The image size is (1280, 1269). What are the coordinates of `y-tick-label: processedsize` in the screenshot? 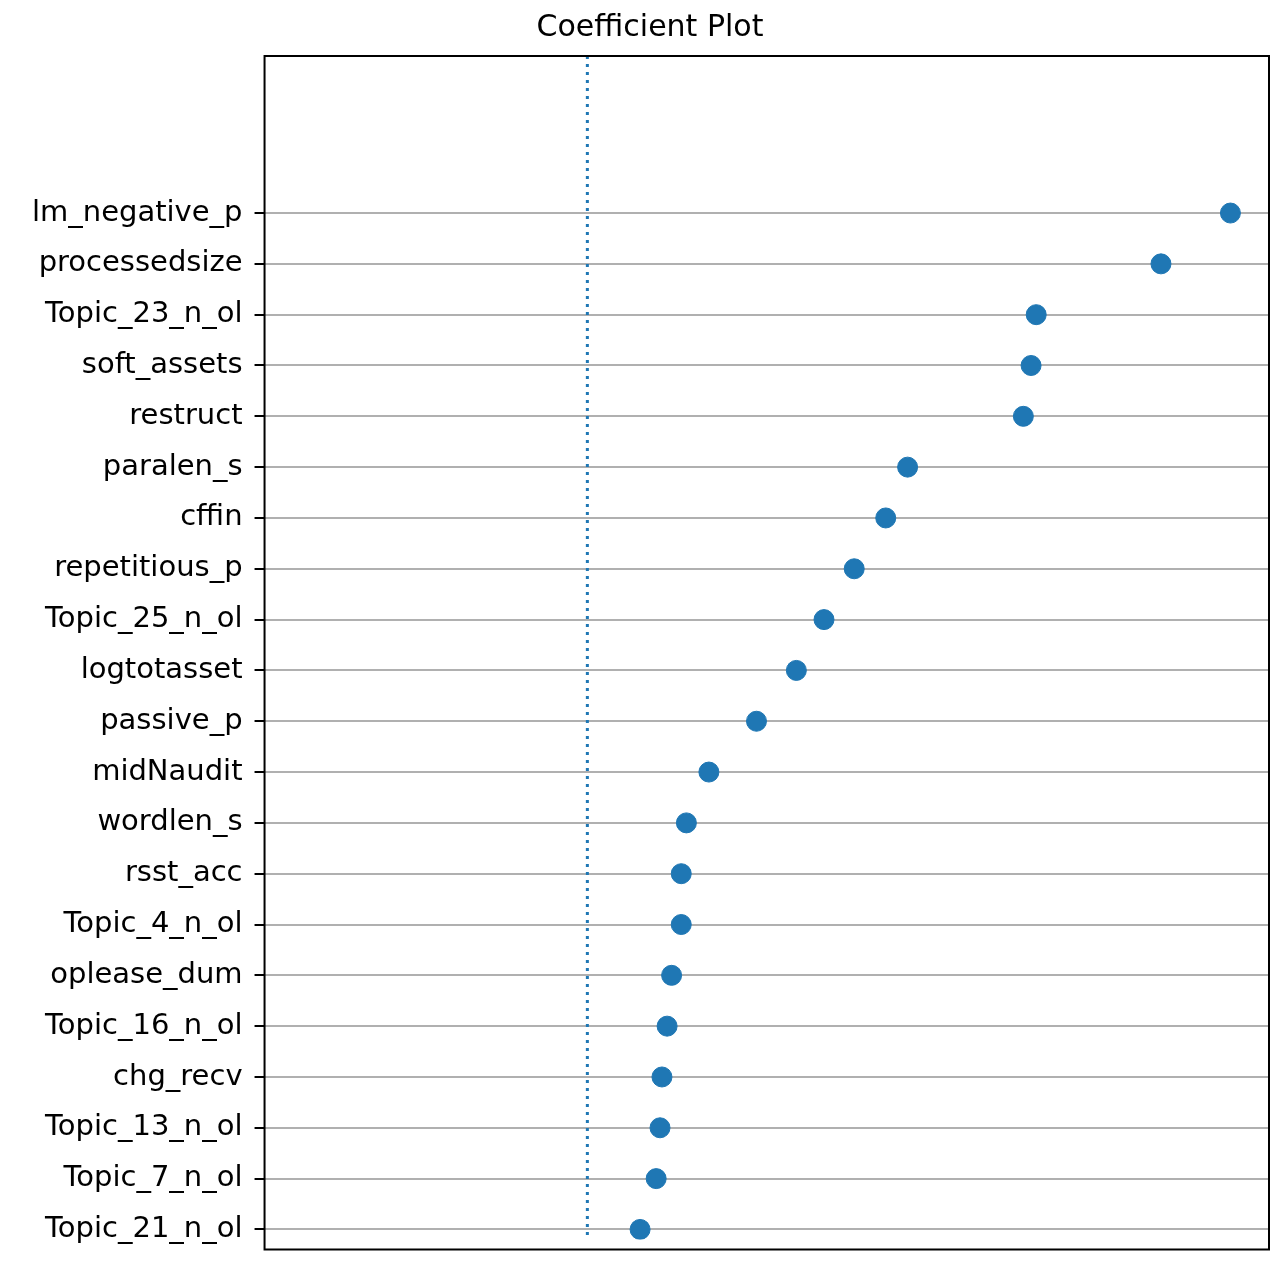 It's located at (140, 261).